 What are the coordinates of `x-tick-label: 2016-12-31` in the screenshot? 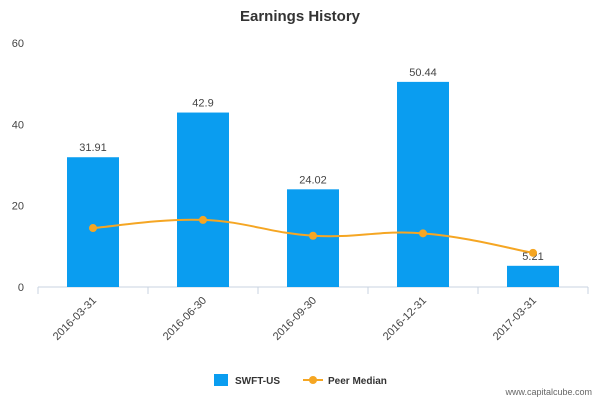 It's located at (405, 319).